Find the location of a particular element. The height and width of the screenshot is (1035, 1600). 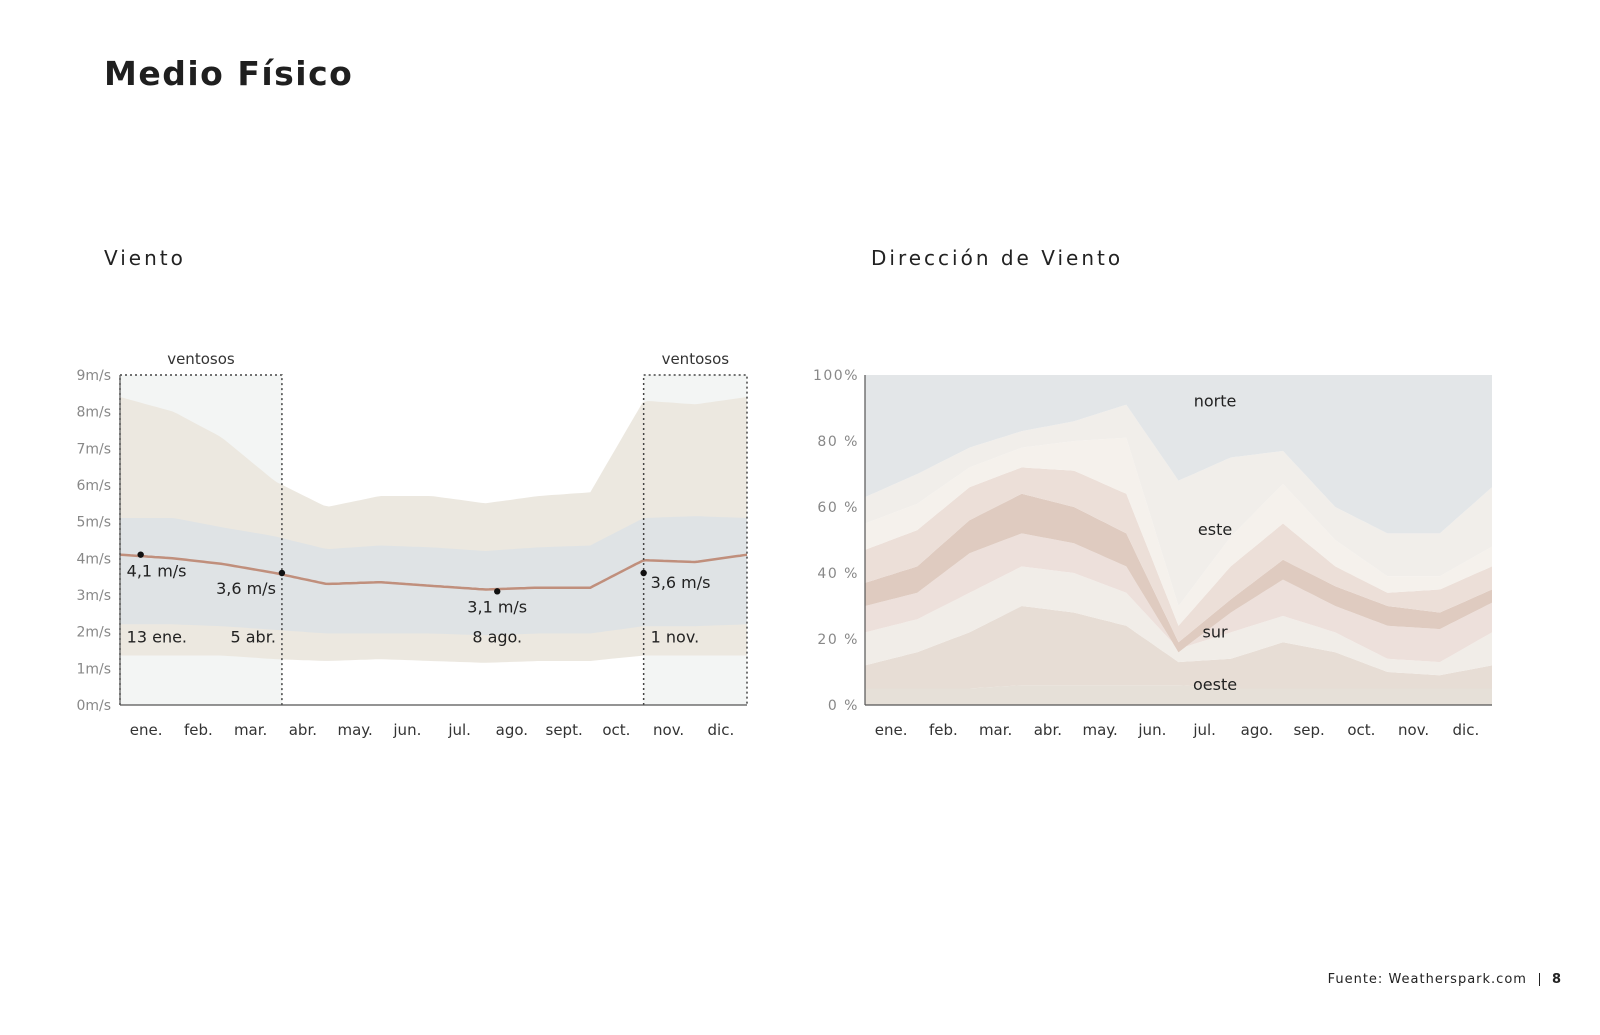

footer: Fuente: Weatherspark.com 8 is located at coordinates (1445, 979).